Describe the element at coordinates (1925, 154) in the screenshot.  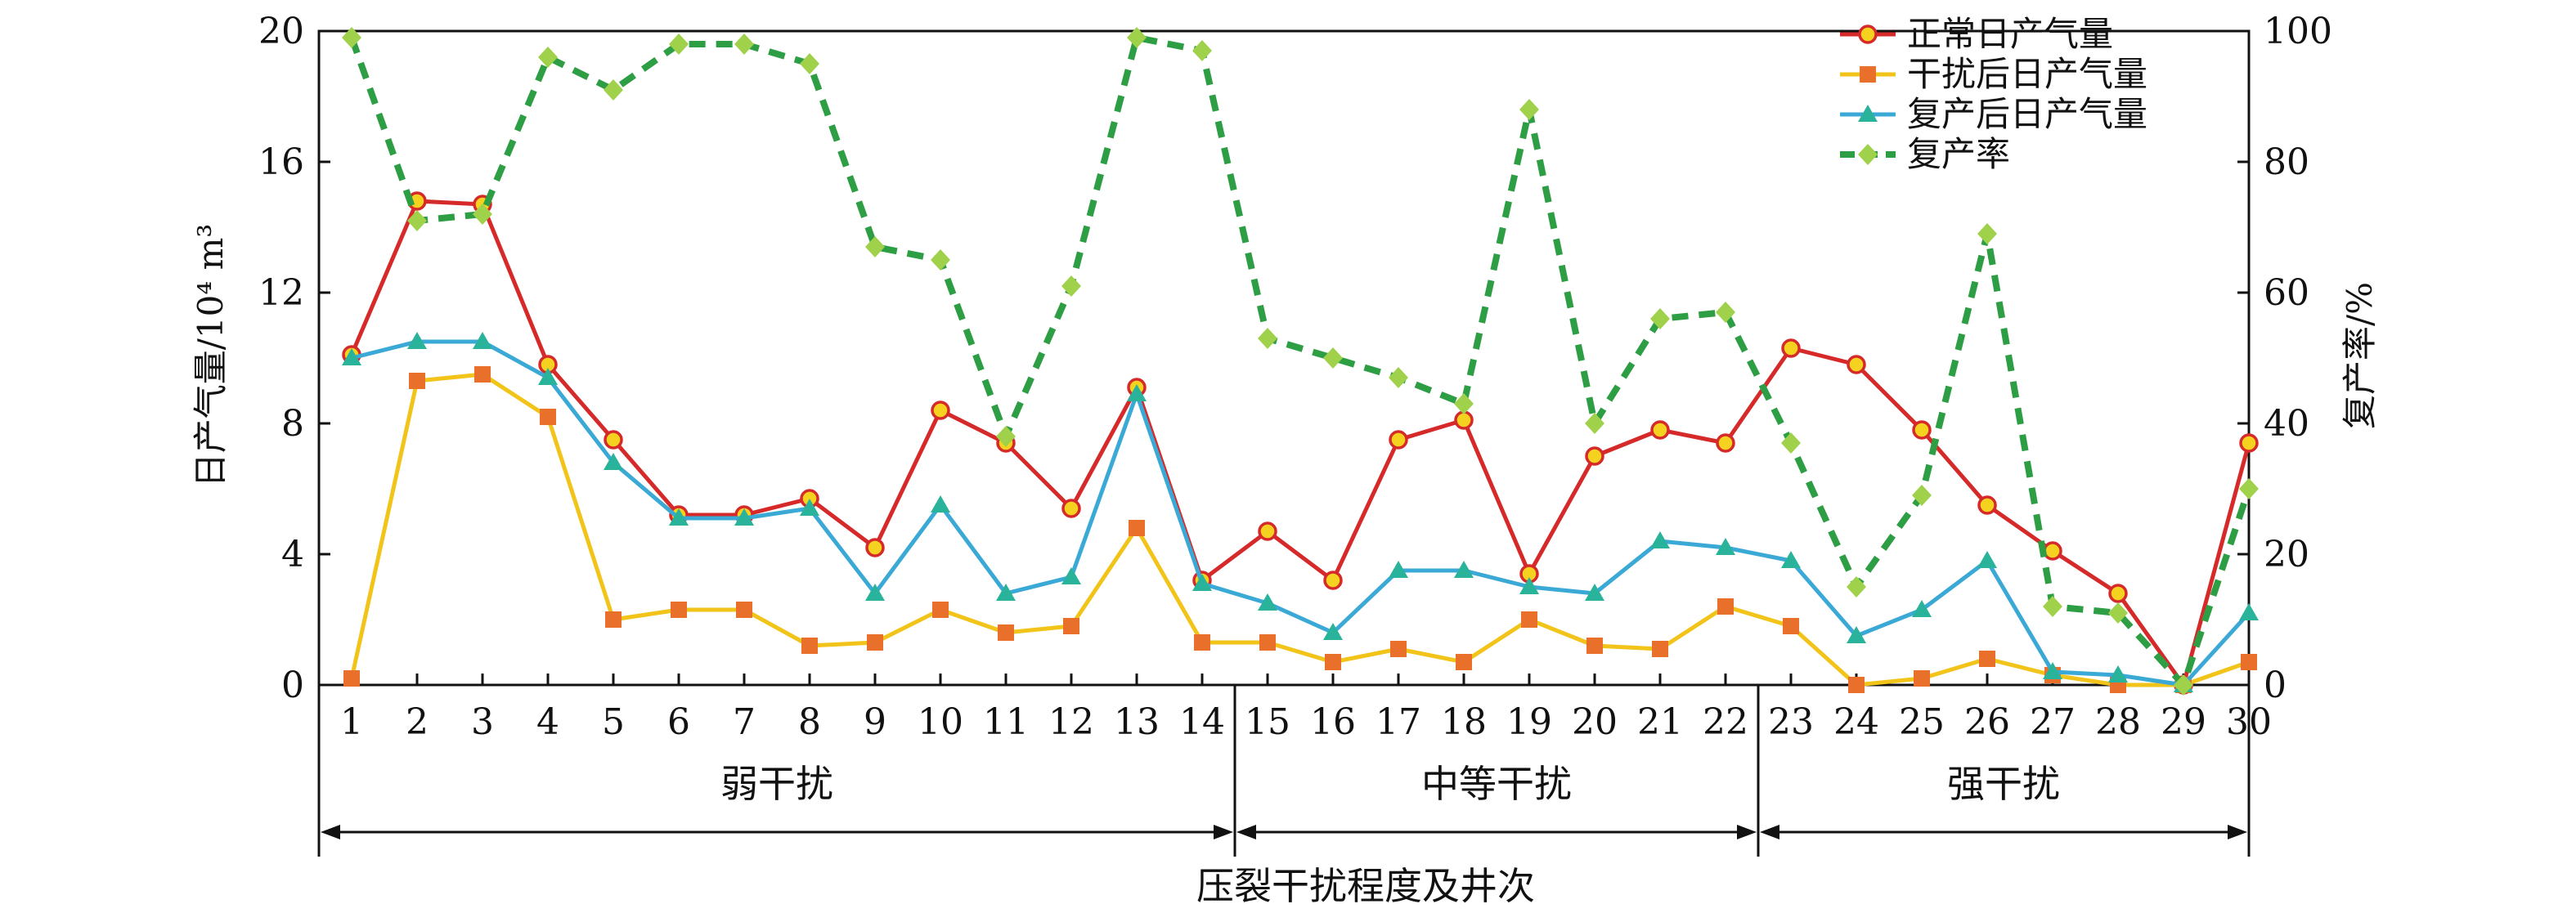
I see `legend-item: 复产率` at that location.